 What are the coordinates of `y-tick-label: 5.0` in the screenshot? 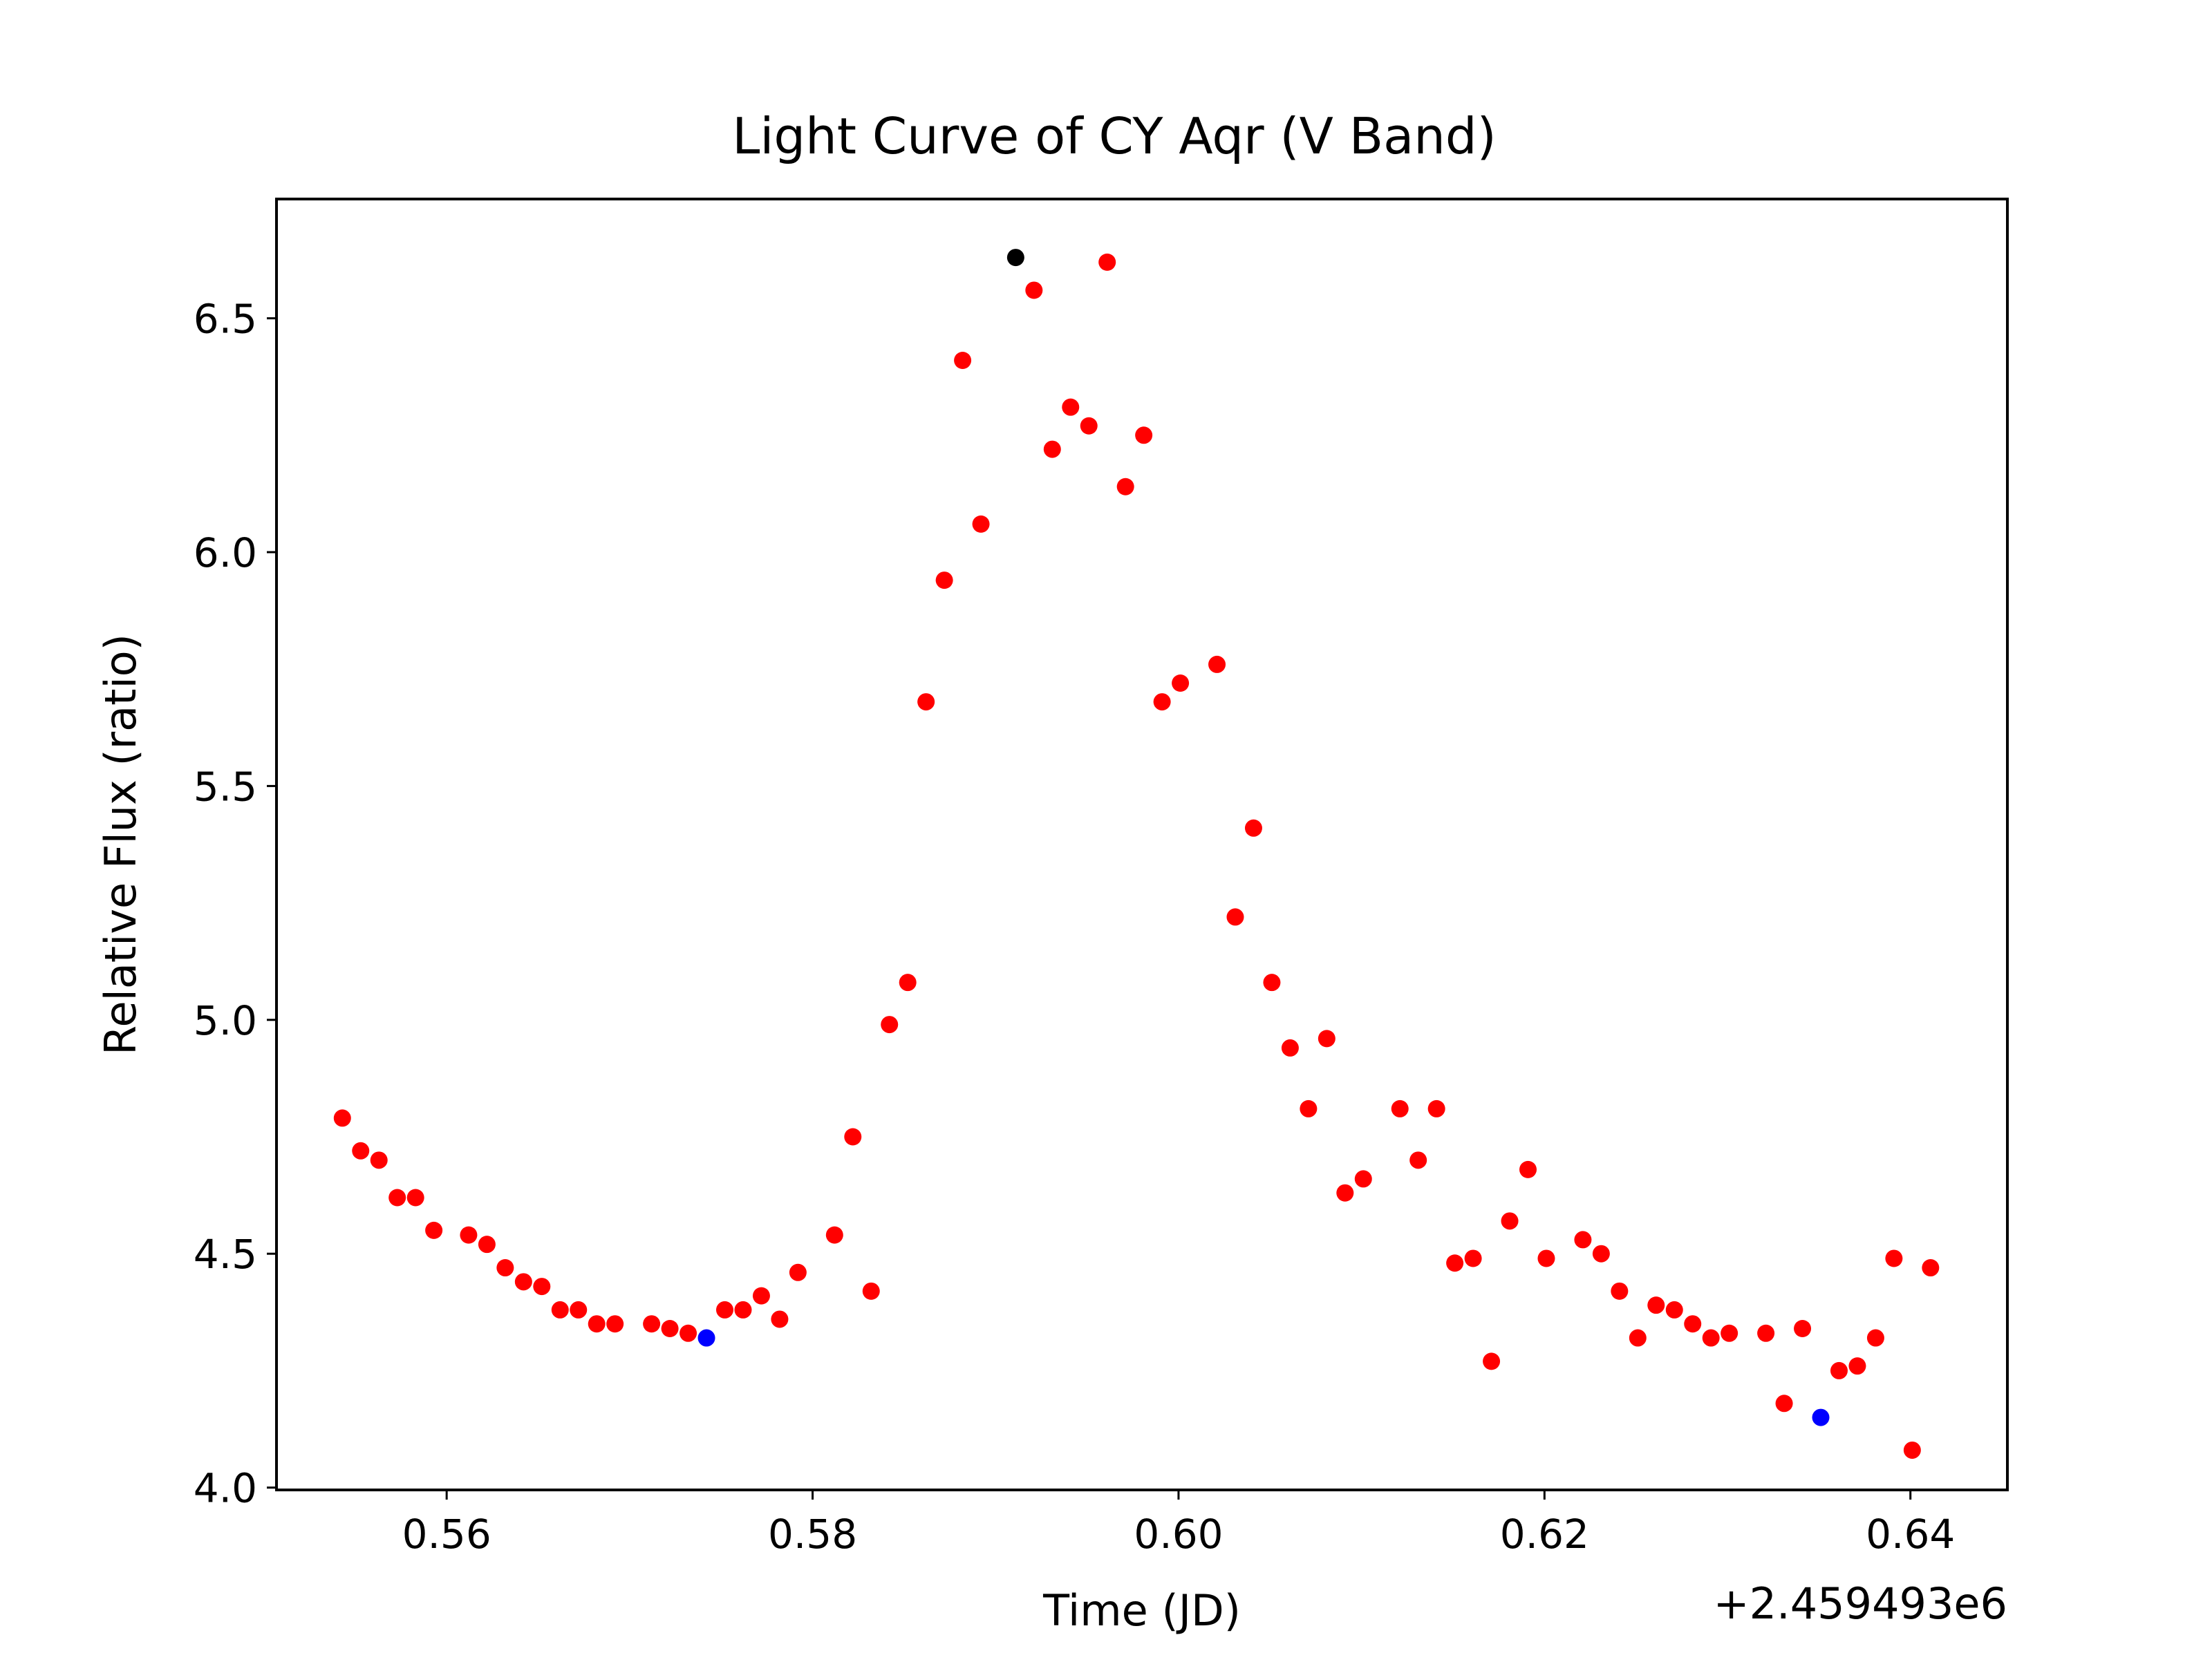 It's located at (225, 1020).